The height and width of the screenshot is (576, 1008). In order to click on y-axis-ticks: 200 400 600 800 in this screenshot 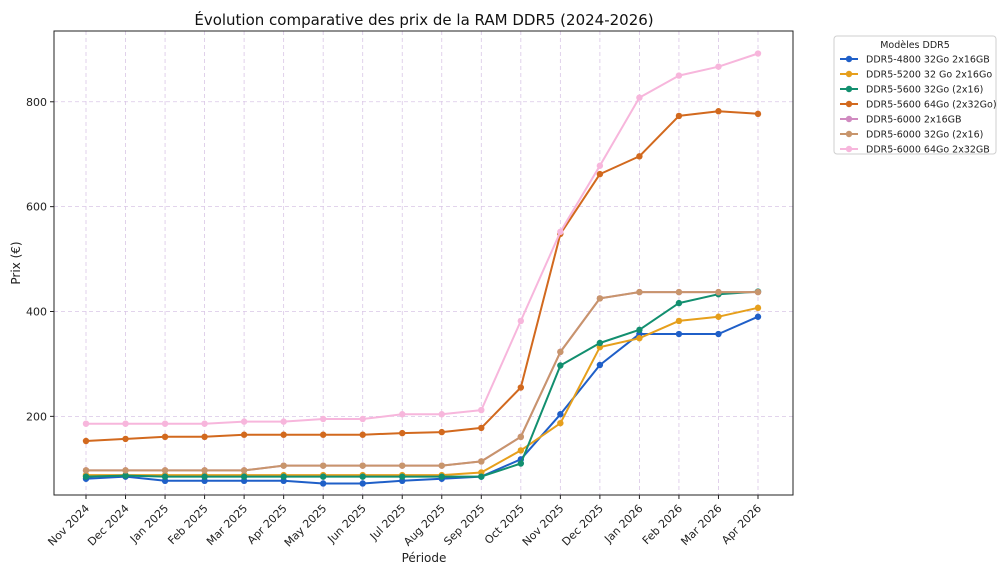, I will do `click(40, 259)`.